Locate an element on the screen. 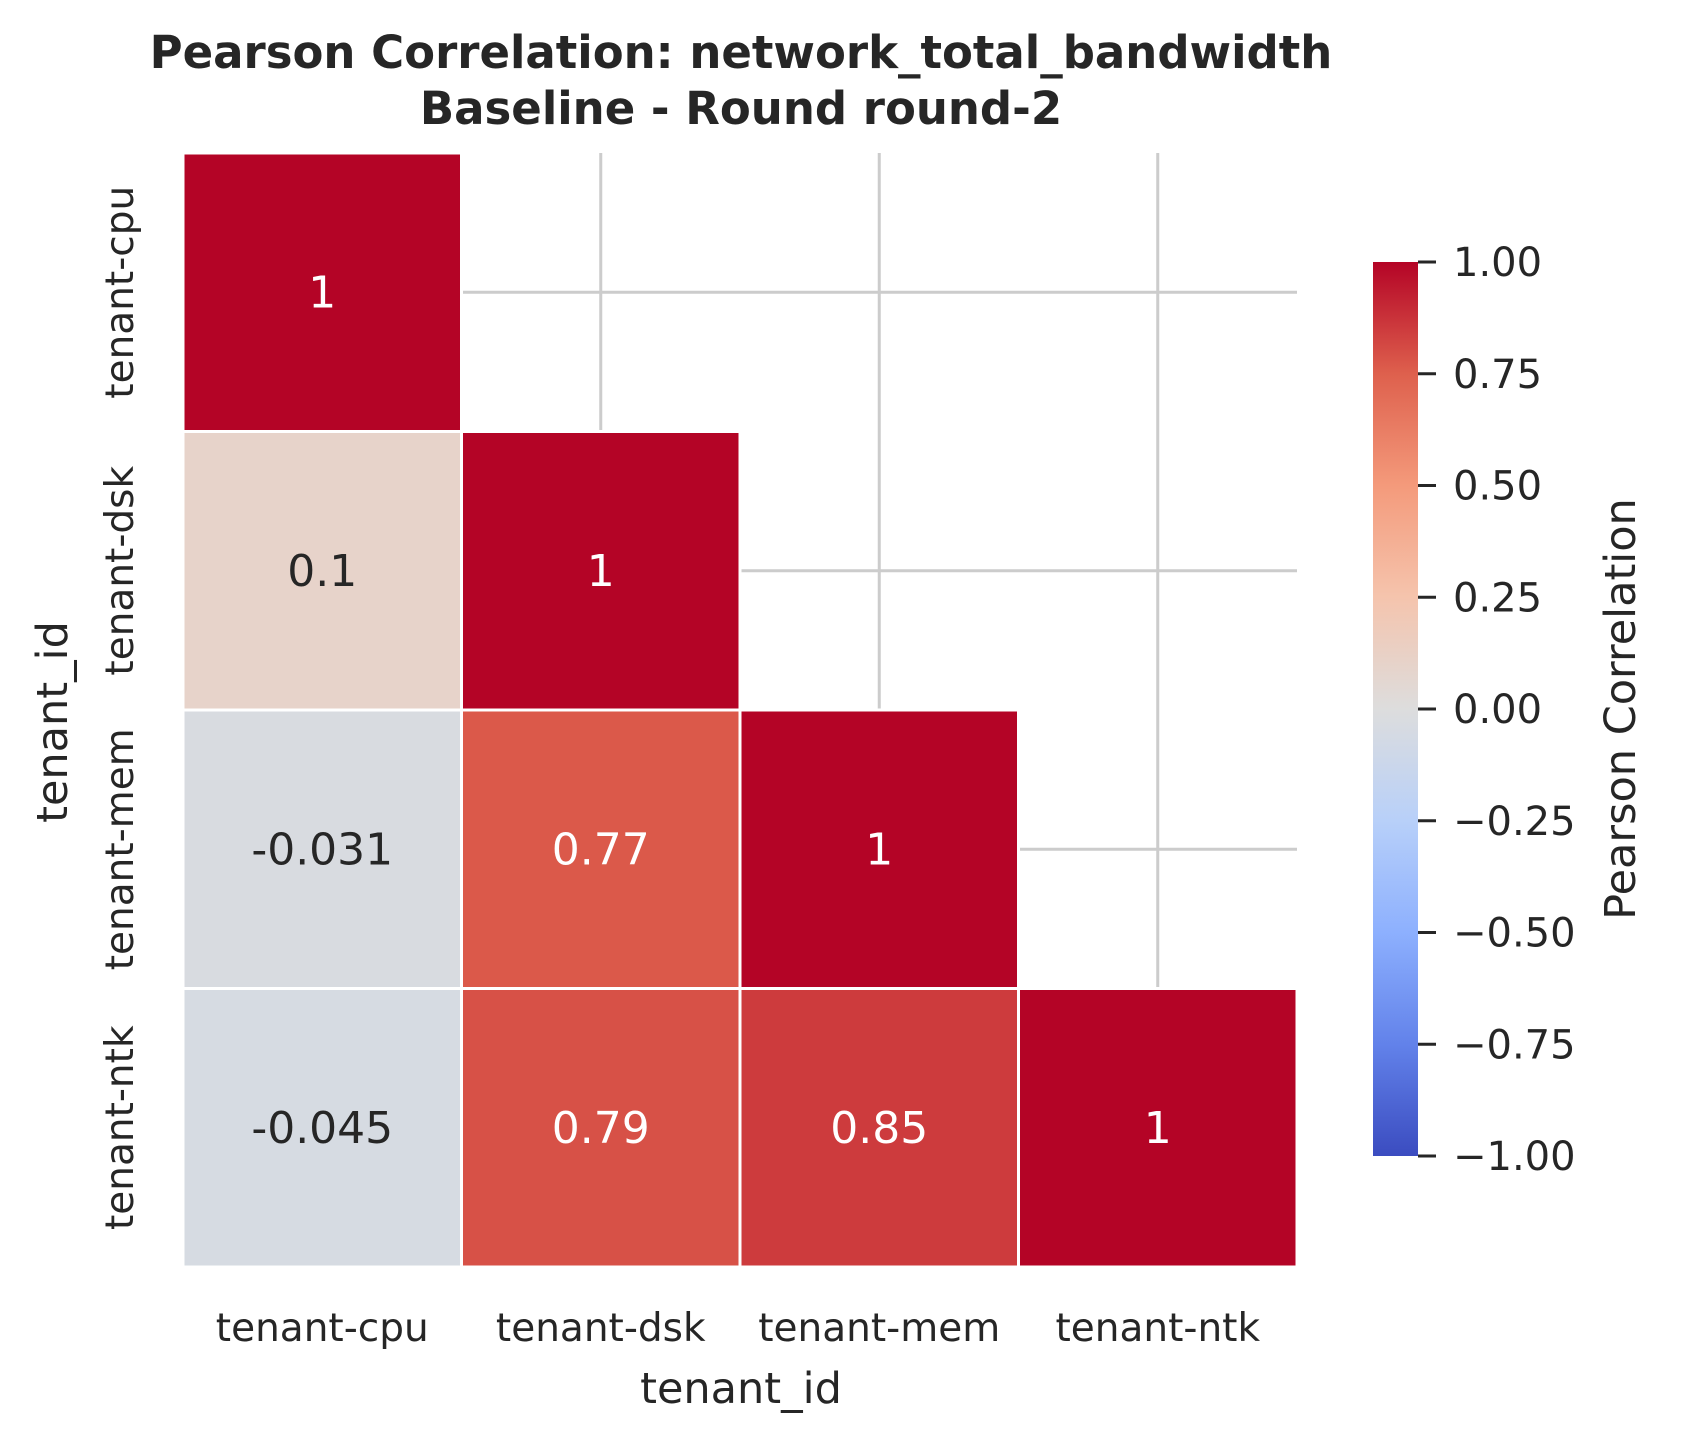 The height and width of the screenshot is (1440, 1683). cell-value-label: 0.1 is located at coordinates (322, 571).